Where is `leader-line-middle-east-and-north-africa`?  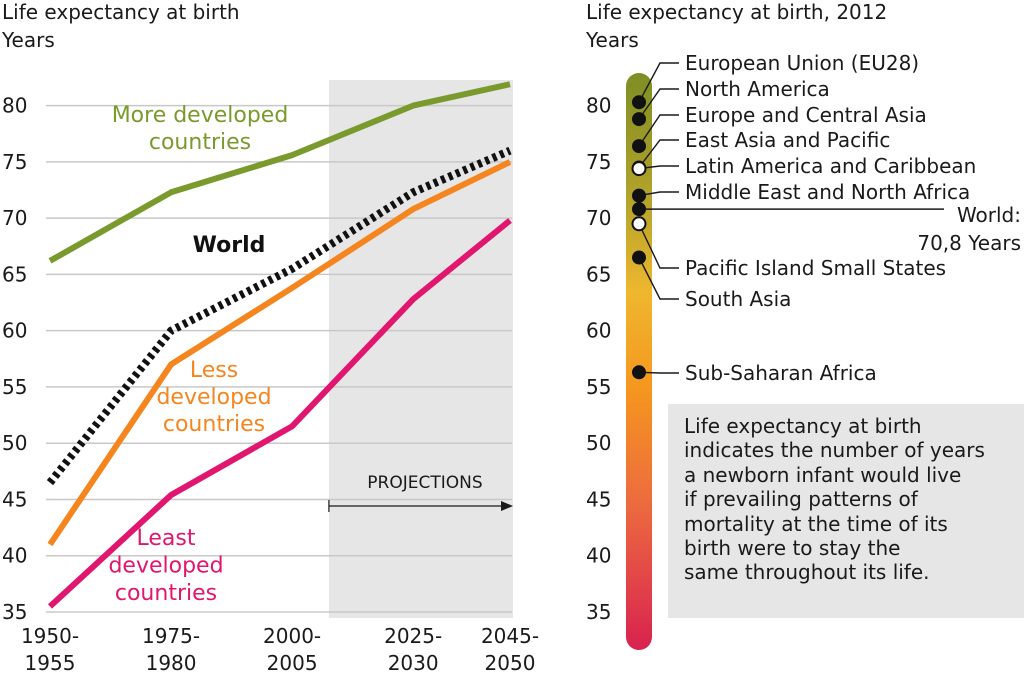
leader-line-middle-east-and-north-africa is located at coordinates (658, 194).